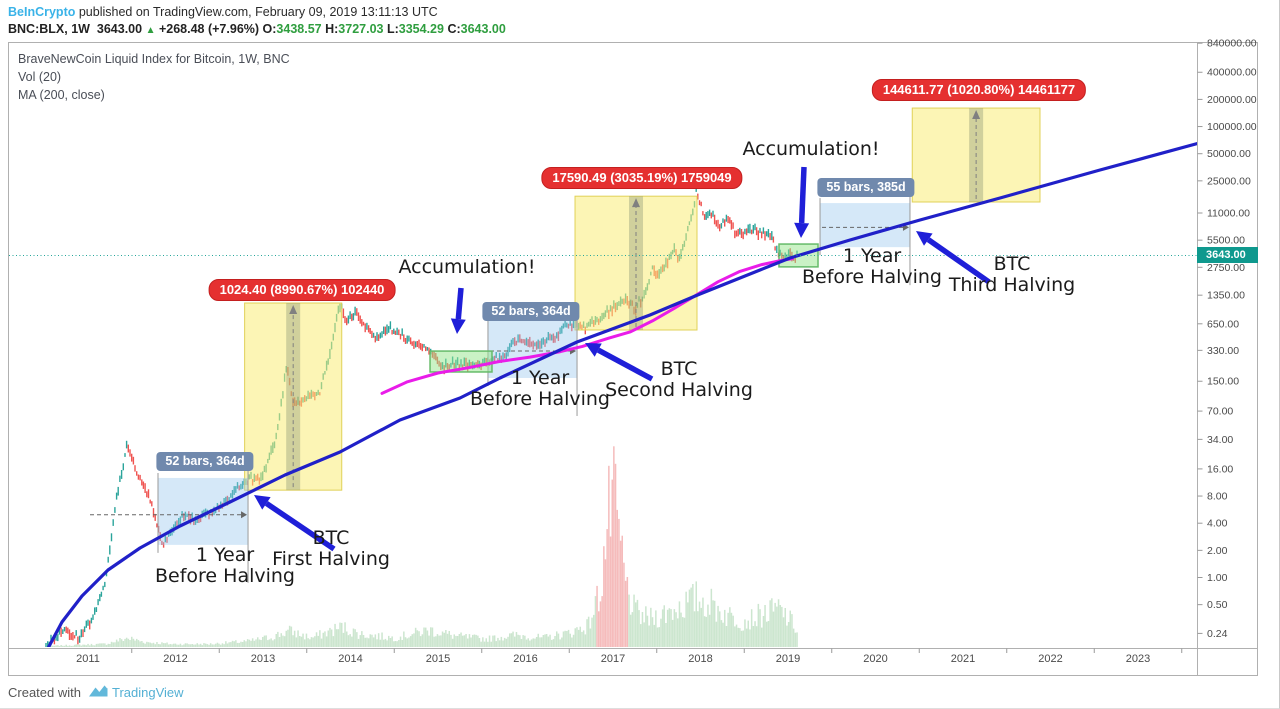 The width and height of the screenshot is (1280, 709). What do you see at coordinates (1220, 469) in the screenshot?
I see `y-tick-label: 16.00` at bounding box center [1220, 469].